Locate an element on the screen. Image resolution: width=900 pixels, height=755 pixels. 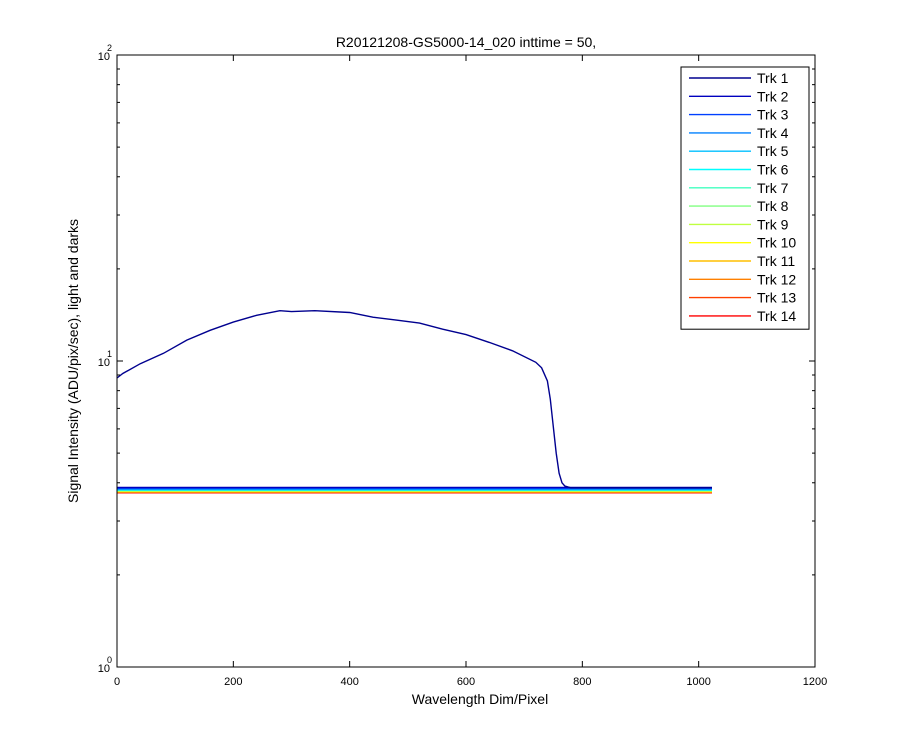
x-tick-label: 1200 is located at coordinates (815, 682).